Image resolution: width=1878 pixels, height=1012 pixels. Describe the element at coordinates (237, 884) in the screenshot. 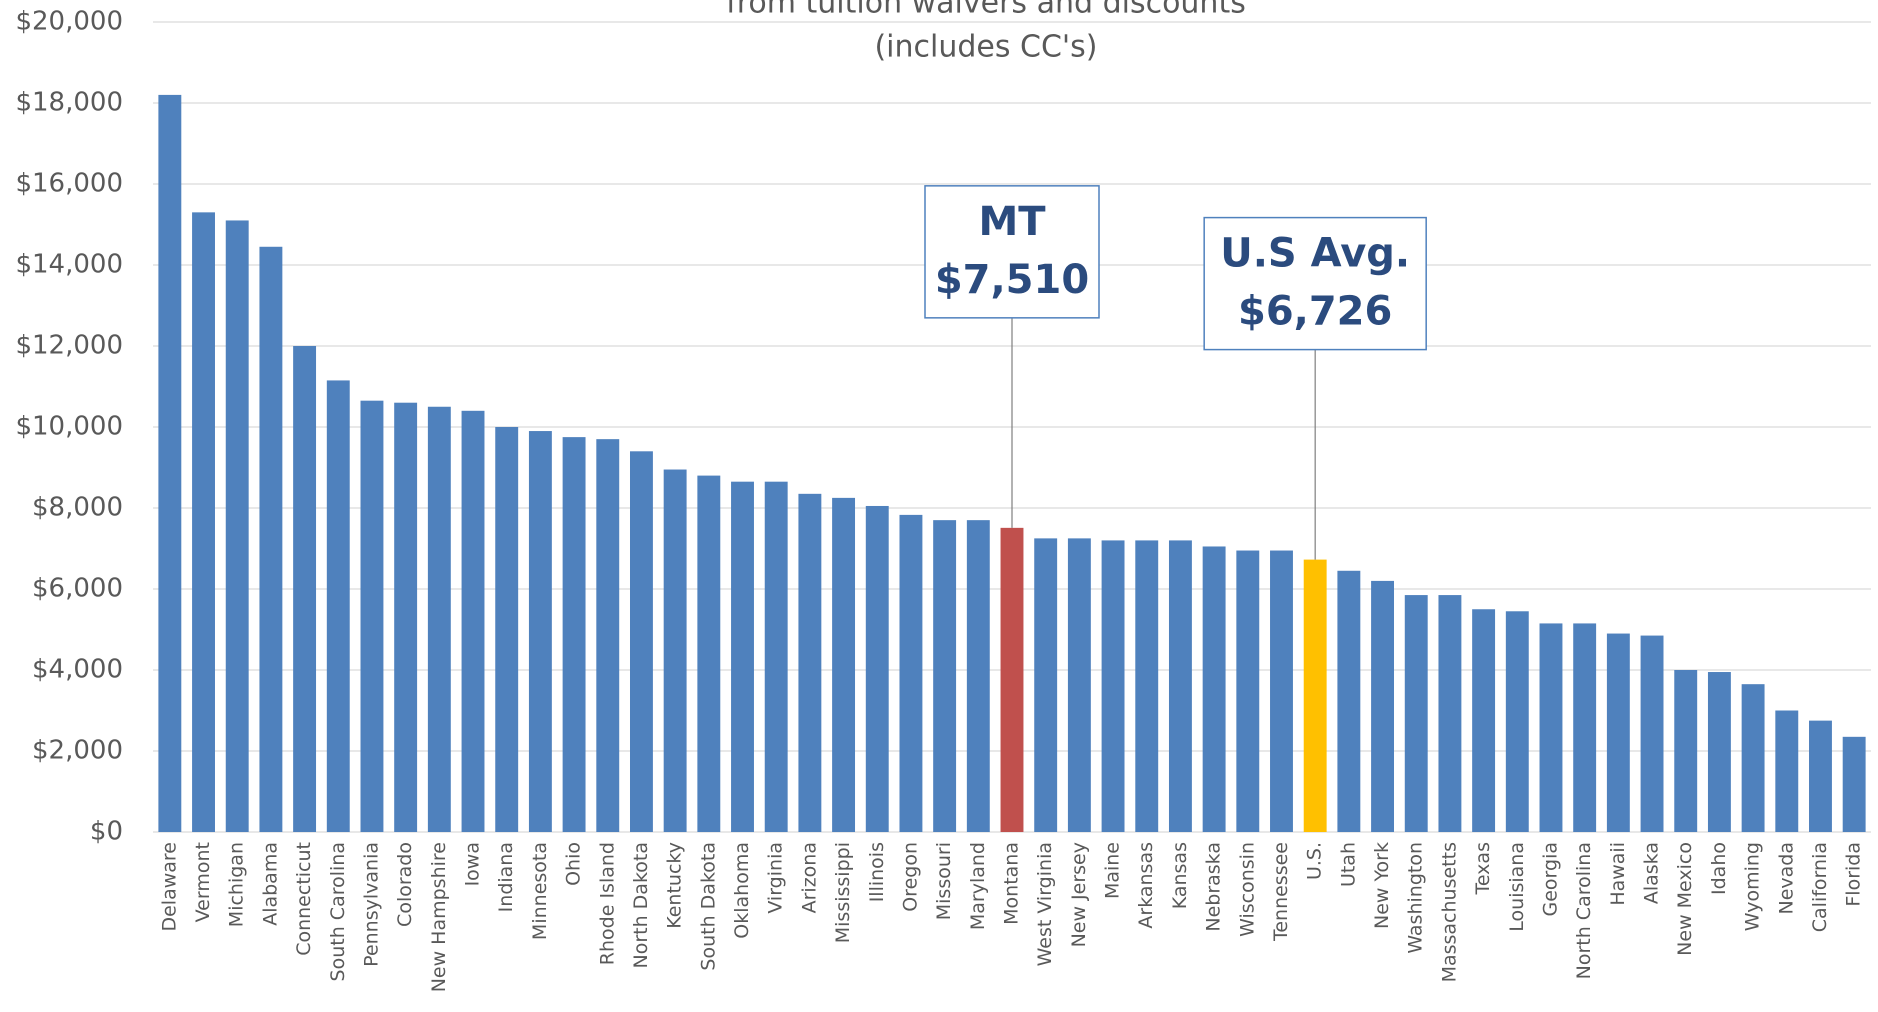

I see `x-tick-label: Michigan` at that location.